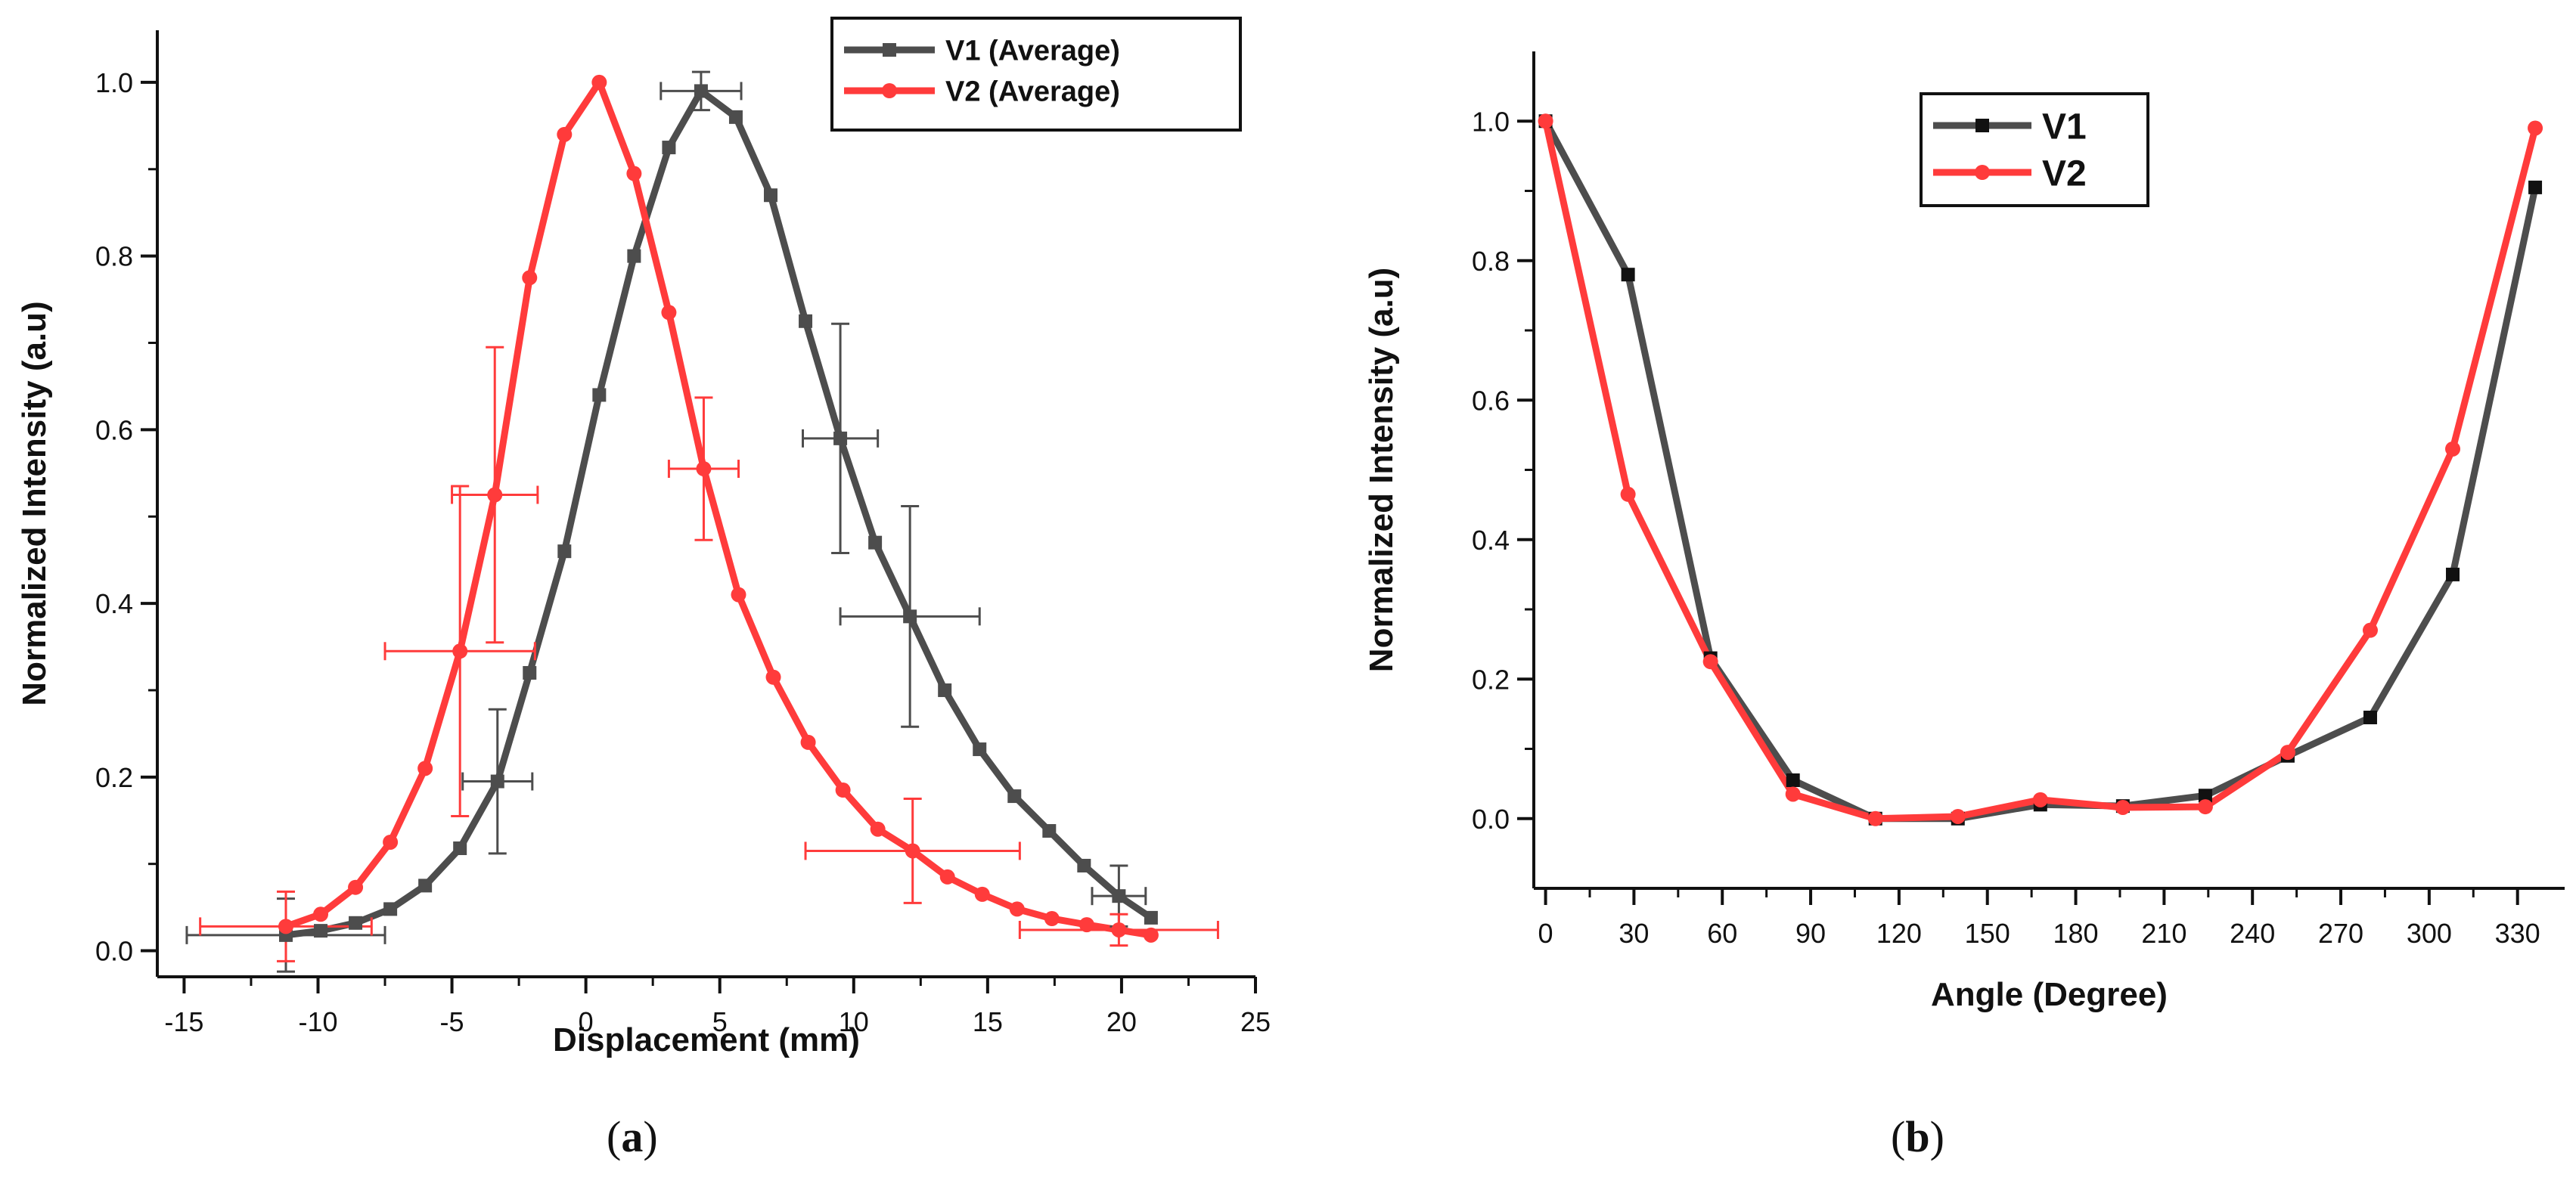 The image size is (2576, 1190). What do you see at coordinates (1491, 540) in the screenshot?
I see `y-tick-label-b-2: 0.4` at bounding box center [1491, 540].